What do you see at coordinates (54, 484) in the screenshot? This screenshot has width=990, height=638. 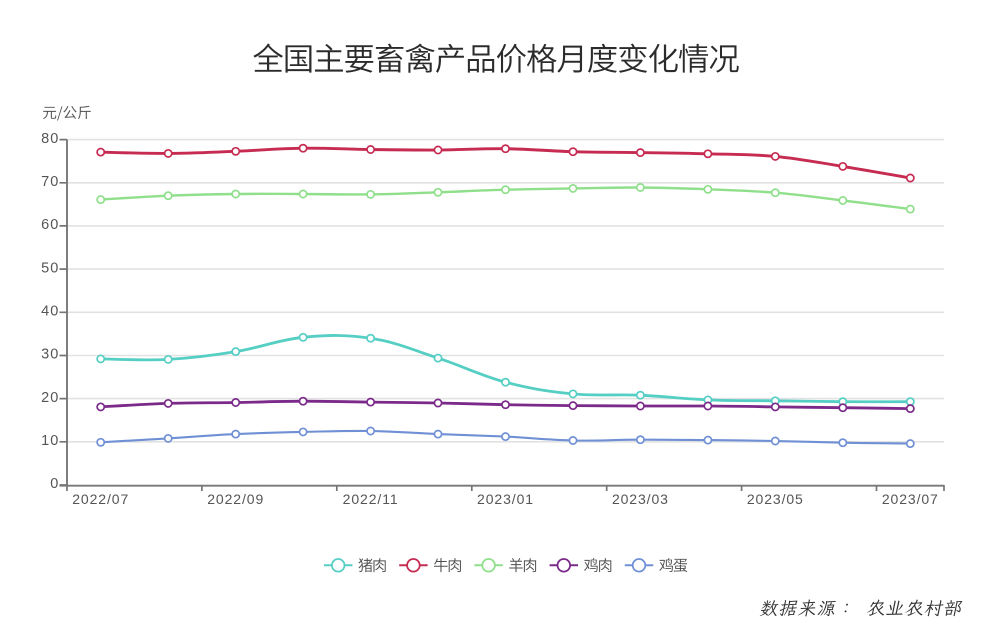 I see `svg-text: 0` at bounding box center [54, 484].